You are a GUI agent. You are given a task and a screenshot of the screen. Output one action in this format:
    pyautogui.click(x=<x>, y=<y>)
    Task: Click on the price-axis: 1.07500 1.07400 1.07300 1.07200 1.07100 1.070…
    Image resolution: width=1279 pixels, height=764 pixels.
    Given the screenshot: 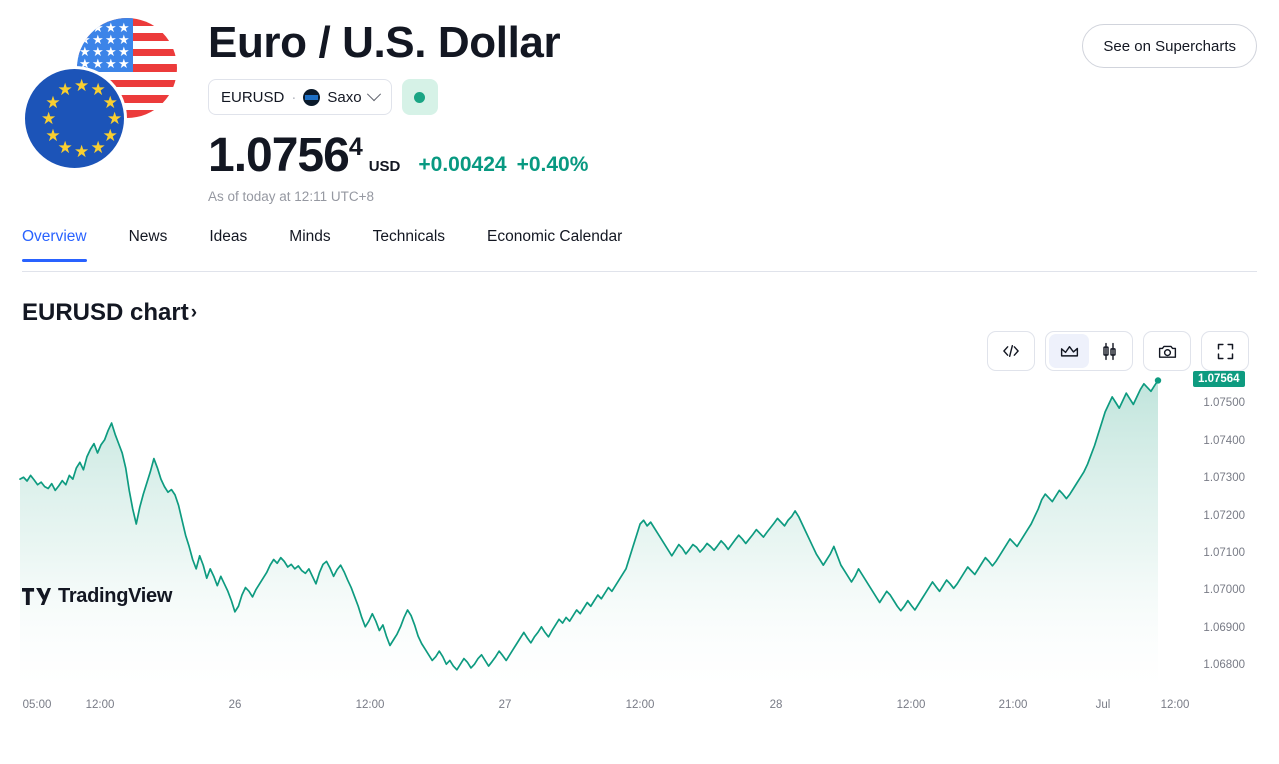 What is the action you would take?
    pyautogui.click(x=1232, y=515)
    